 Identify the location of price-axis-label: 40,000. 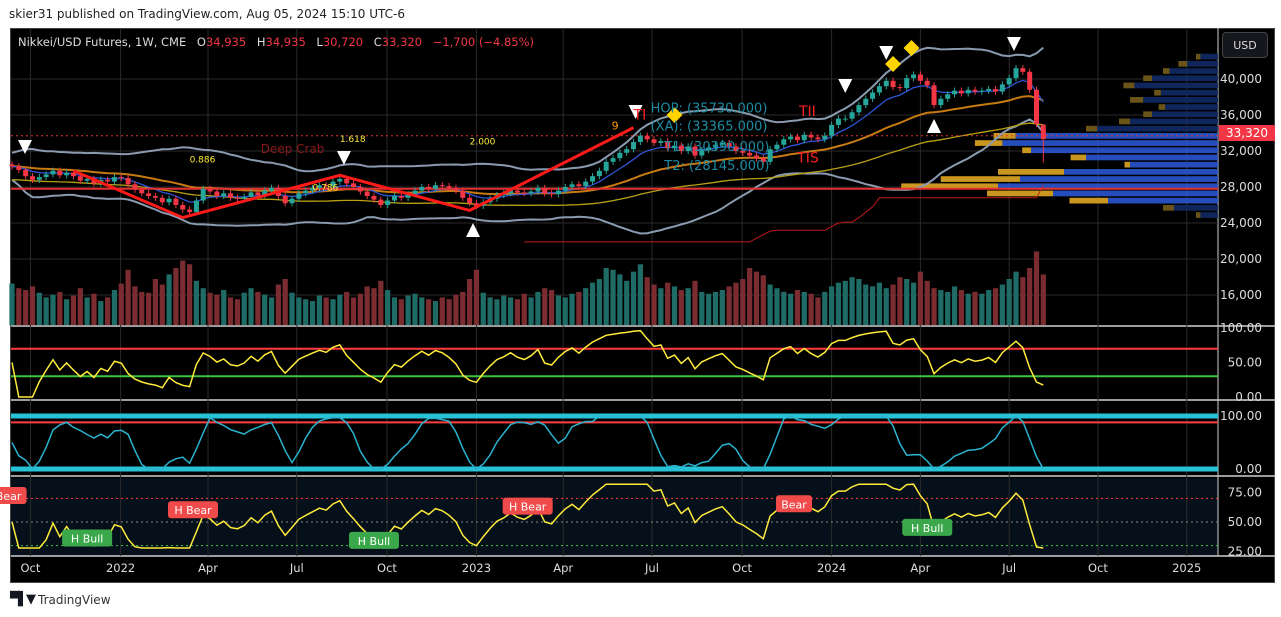
(1241, 79).